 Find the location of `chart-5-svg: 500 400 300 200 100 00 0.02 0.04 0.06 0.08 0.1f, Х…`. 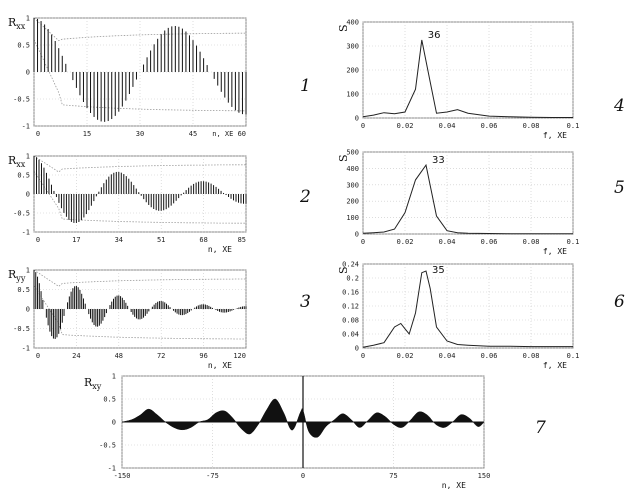

chart-5-svg: 500 400 300 200 100 00 0.02 0.04 0.06 0.08 0.1f, Х… is located at coordinates (458, 203).